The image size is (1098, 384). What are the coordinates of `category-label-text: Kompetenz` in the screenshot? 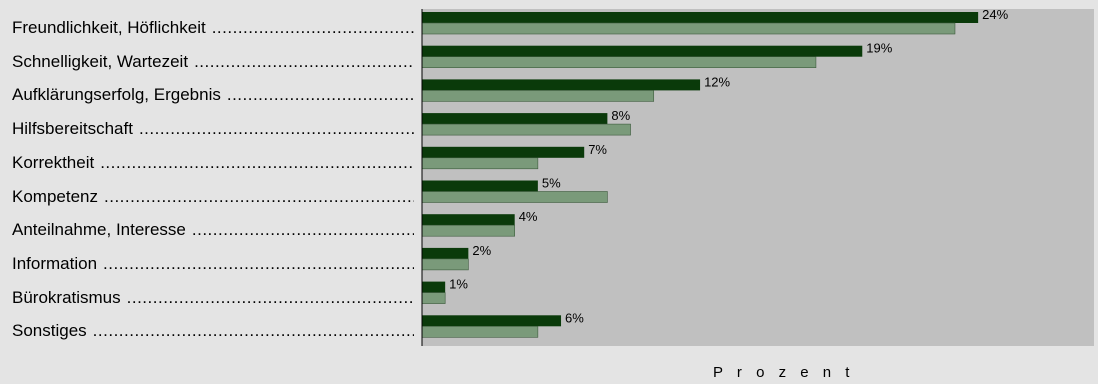 It's located at (55, 196).